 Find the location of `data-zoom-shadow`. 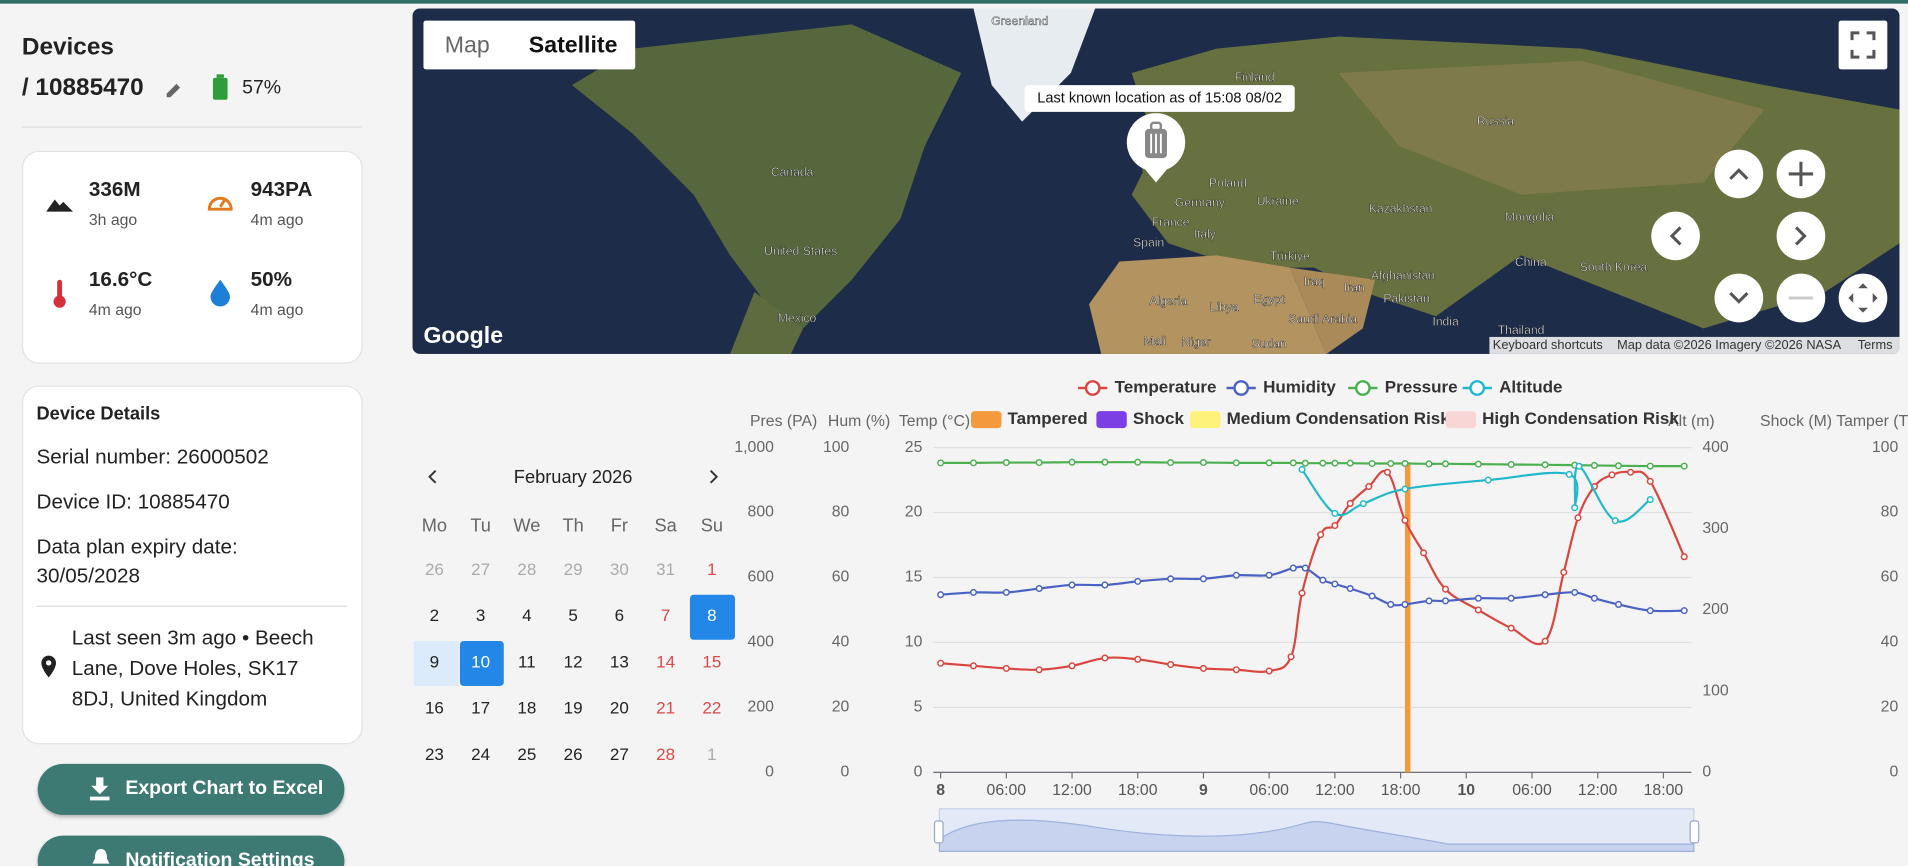

data-zoom-shadow is located at coordinates (1316, 836).